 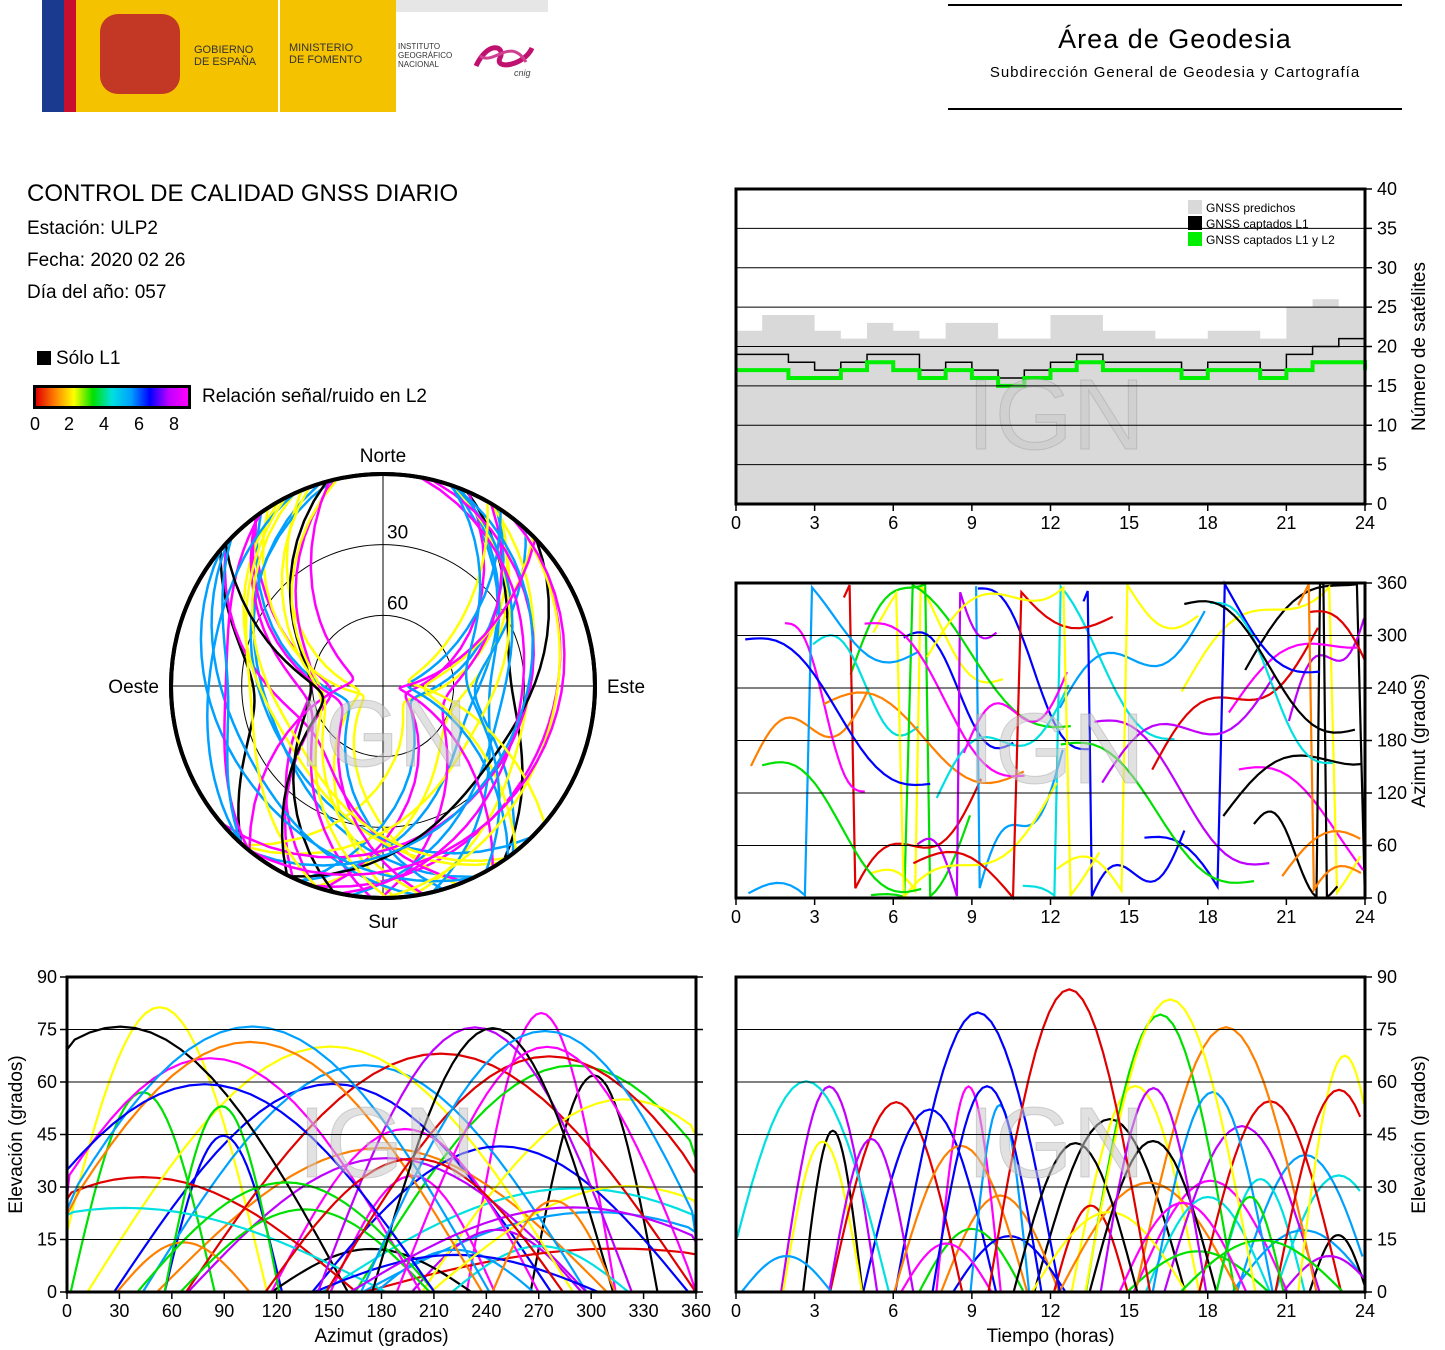 I want to click on min-line1: MINISTERIO, so click(x=321, y=48).